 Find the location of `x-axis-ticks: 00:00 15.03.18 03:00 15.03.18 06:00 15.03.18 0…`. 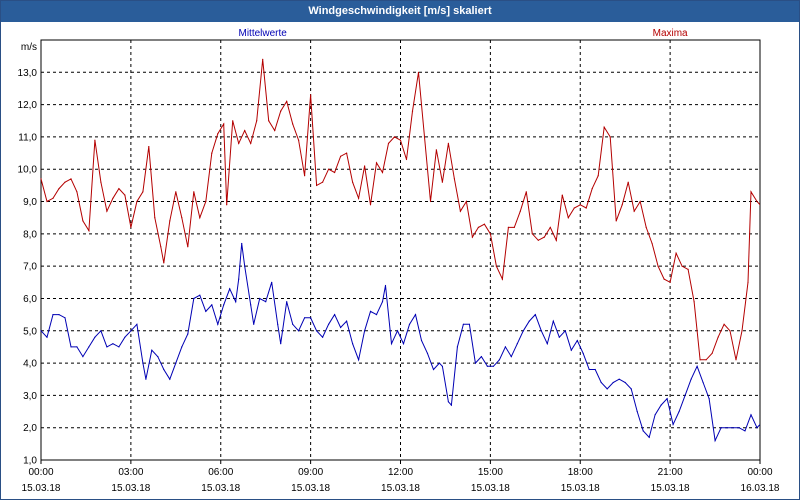

x-axis-ticks: 00:00 15.03.18 03:00 15.03.18 06:00 15.03.18 0… is located at coordinates (401, 477).